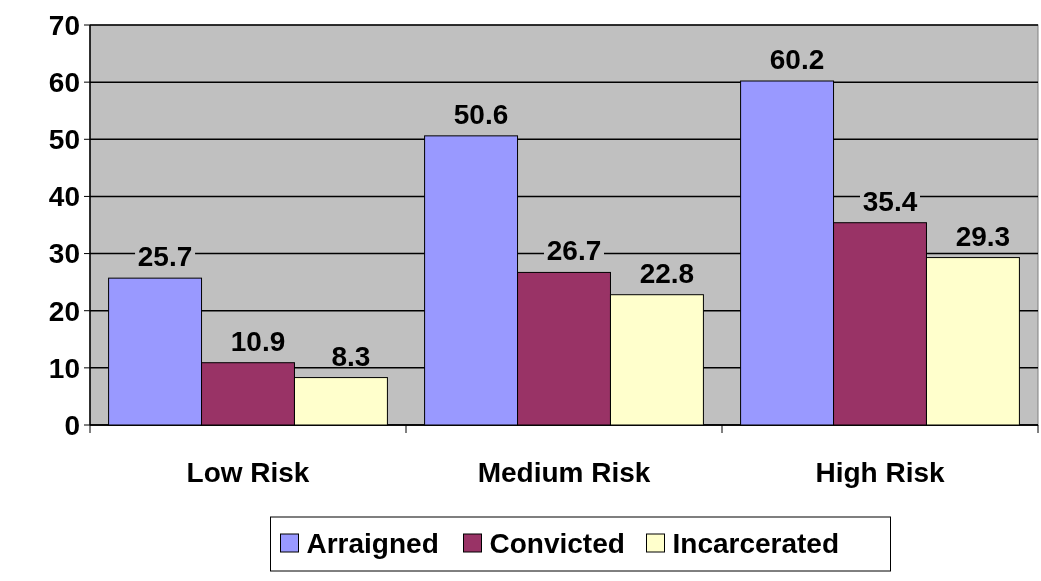 Image resolution: width=1041 pixels, height=581 pixels. What do you see at coordinates (983, 236) in the screenshot?
I see `data-label: 29.3` at bounding box center [983, 236].